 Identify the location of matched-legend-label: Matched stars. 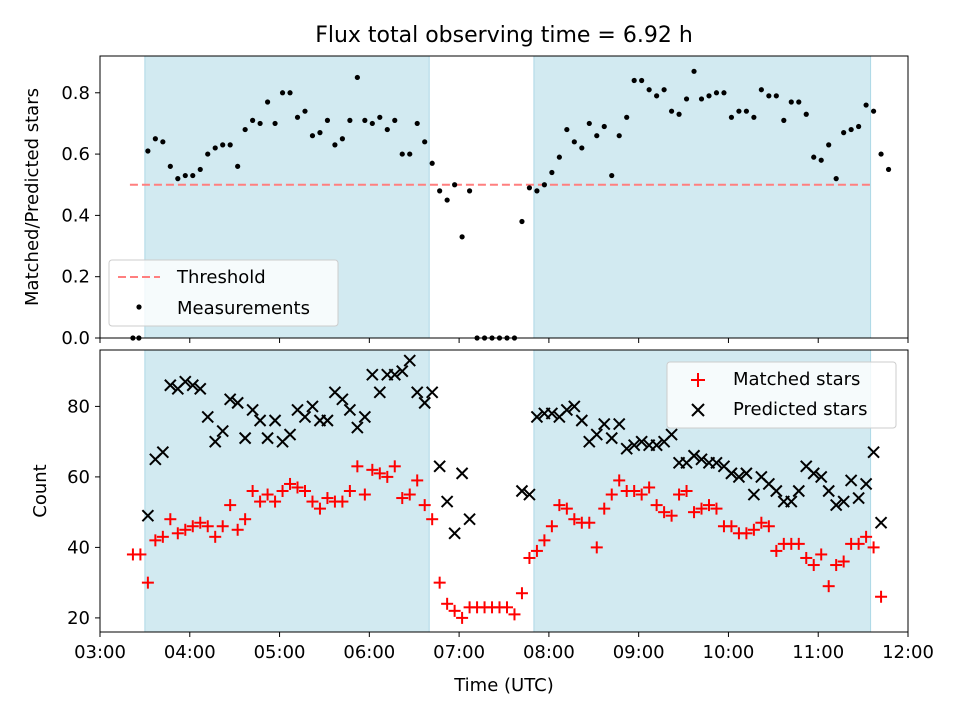
(796, 379).